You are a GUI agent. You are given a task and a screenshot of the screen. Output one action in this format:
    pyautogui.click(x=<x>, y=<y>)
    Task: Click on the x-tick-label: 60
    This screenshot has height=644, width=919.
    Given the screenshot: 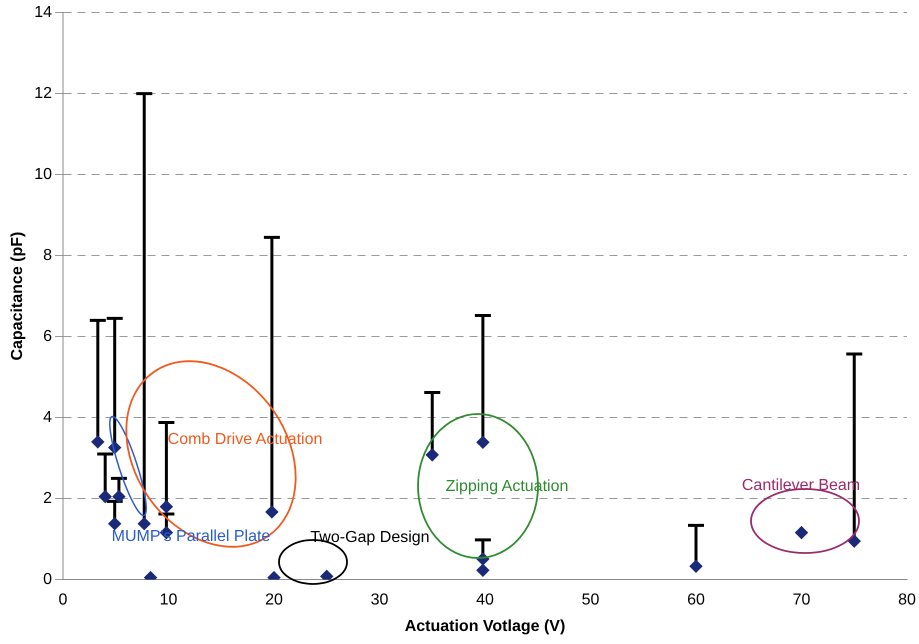 What is the action you would take?
    pyautogui.click(x=696, y=600)
    